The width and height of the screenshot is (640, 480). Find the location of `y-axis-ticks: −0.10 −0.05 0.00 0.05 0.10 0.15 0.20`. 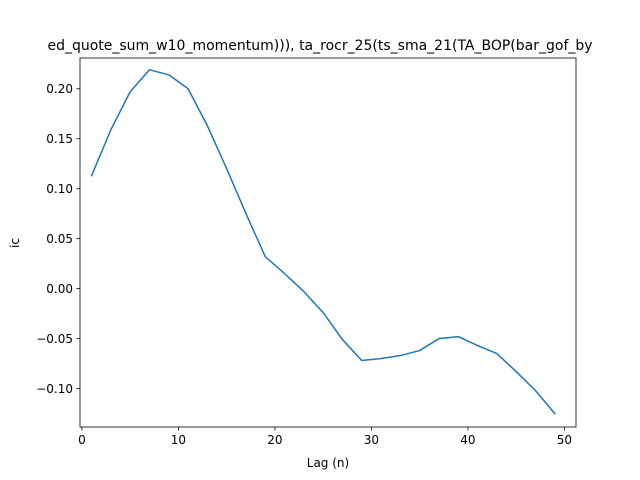

y-axis-ticks: −0.10 −0.05 0.00 0.05 0.10 0.15 0.20 is located at coordinates (58, 239).